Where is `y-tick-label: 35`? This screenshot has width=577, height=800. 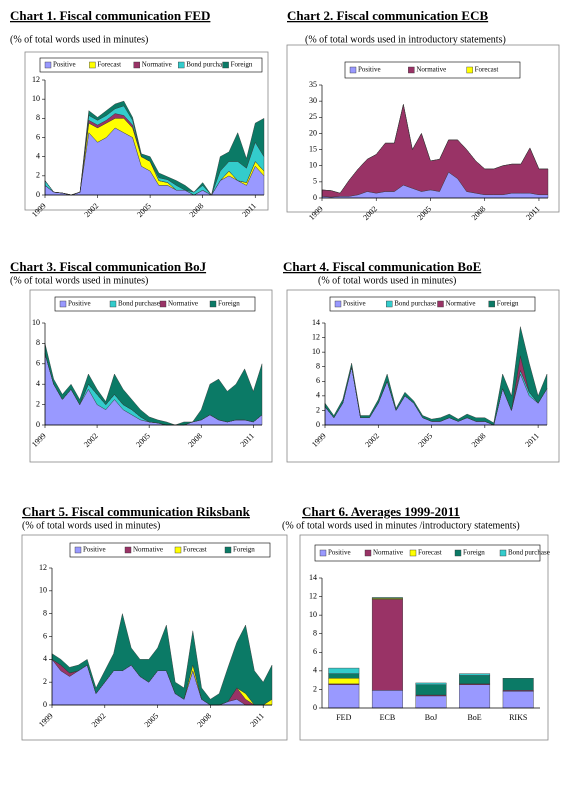
y-tick-label: 35 is located at coordinates (313, 84).